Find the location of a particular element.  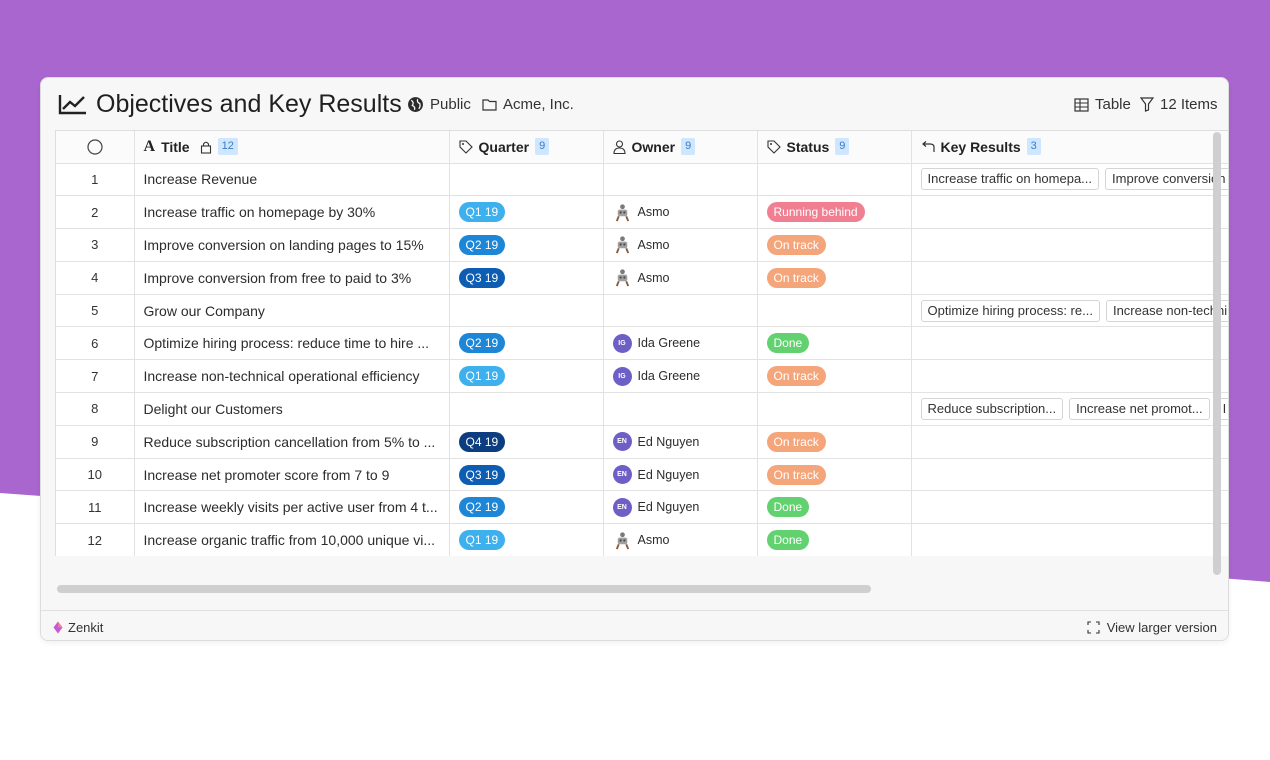

title-cell: Increase Revenue is located at coordinates (292, 180).